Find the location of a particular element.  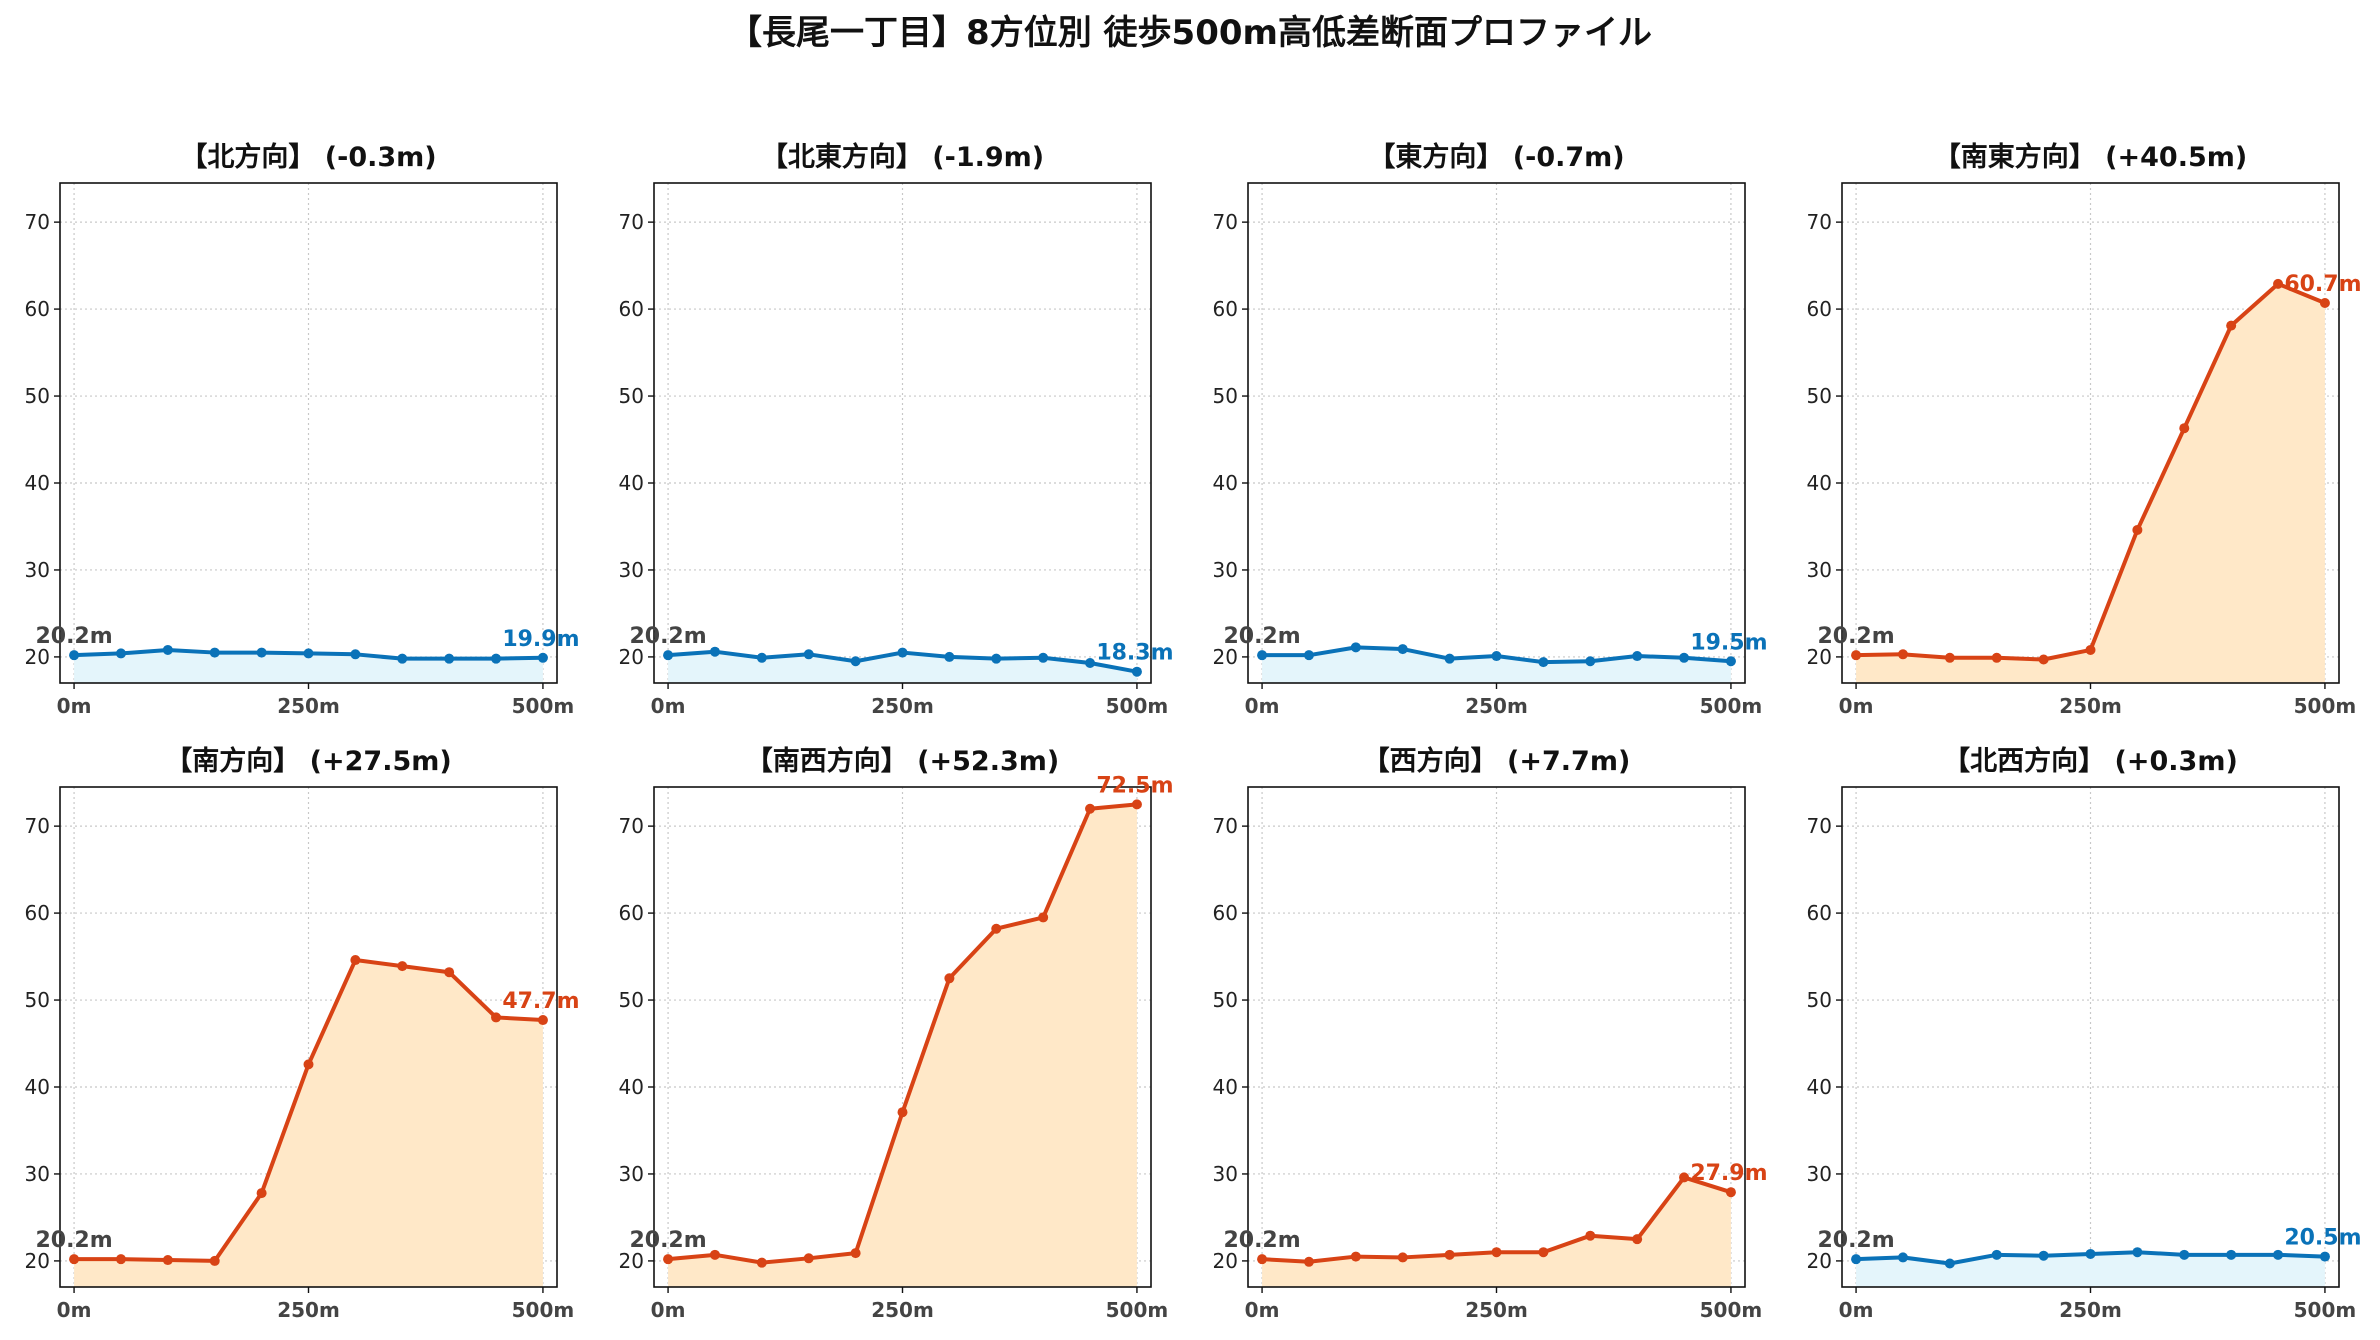

panel-title: 【北東方向】 (-1.9m) is located at coordinates (902, 157).